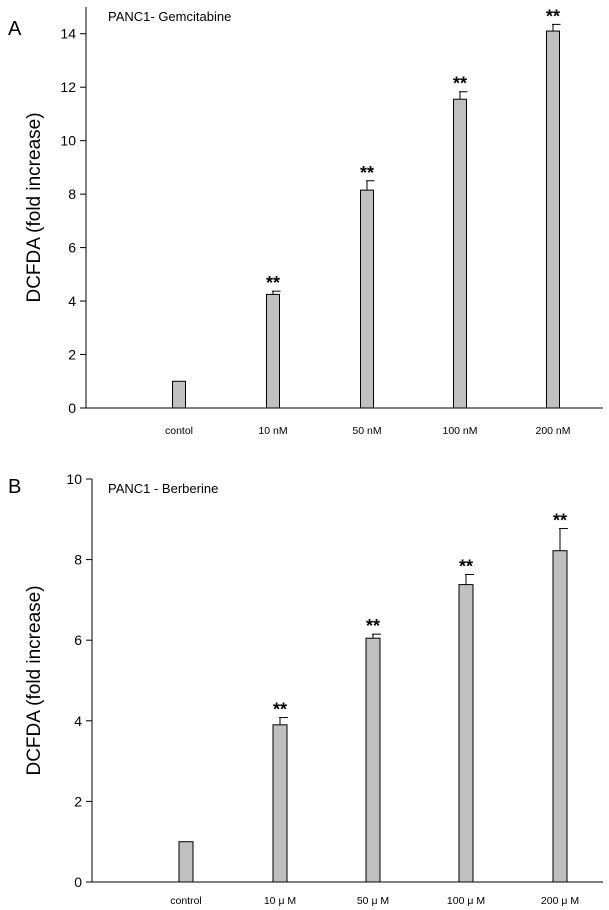 The width and height of the screenshot is (609, 910). I want to click on panel-b-x-tick-label: 10 μ M, so click(280, 901).